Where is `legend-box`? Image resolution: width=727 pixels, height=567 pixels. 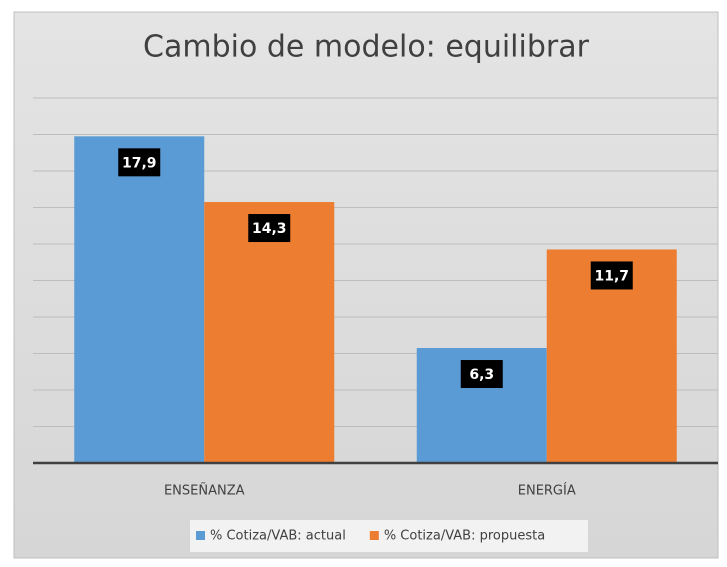
legend-box is located at coordinates (389, 536).